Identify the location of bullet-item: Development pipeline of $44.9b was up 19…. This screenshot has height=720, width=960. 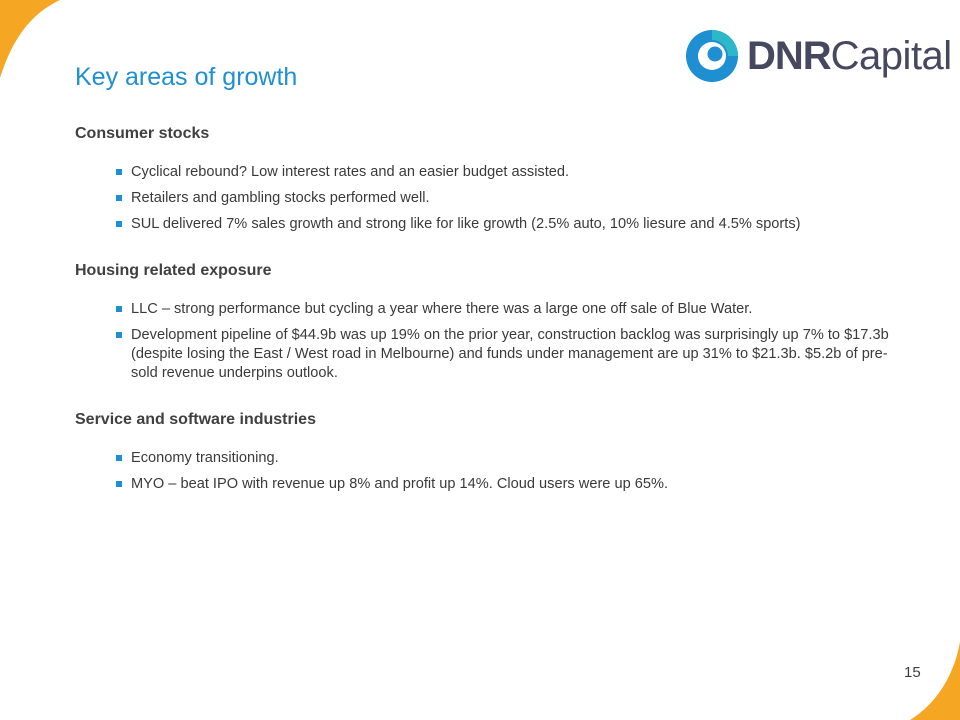
(485, 354).